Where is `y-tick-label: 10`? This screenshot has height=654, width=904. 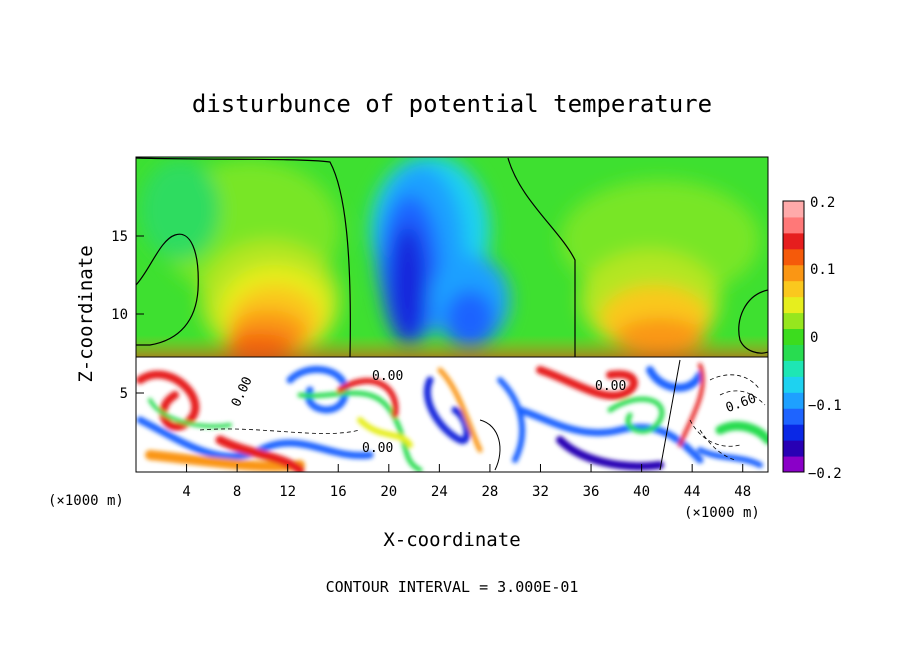 y-tick-label: 10 is located at coordinates (119, 315).